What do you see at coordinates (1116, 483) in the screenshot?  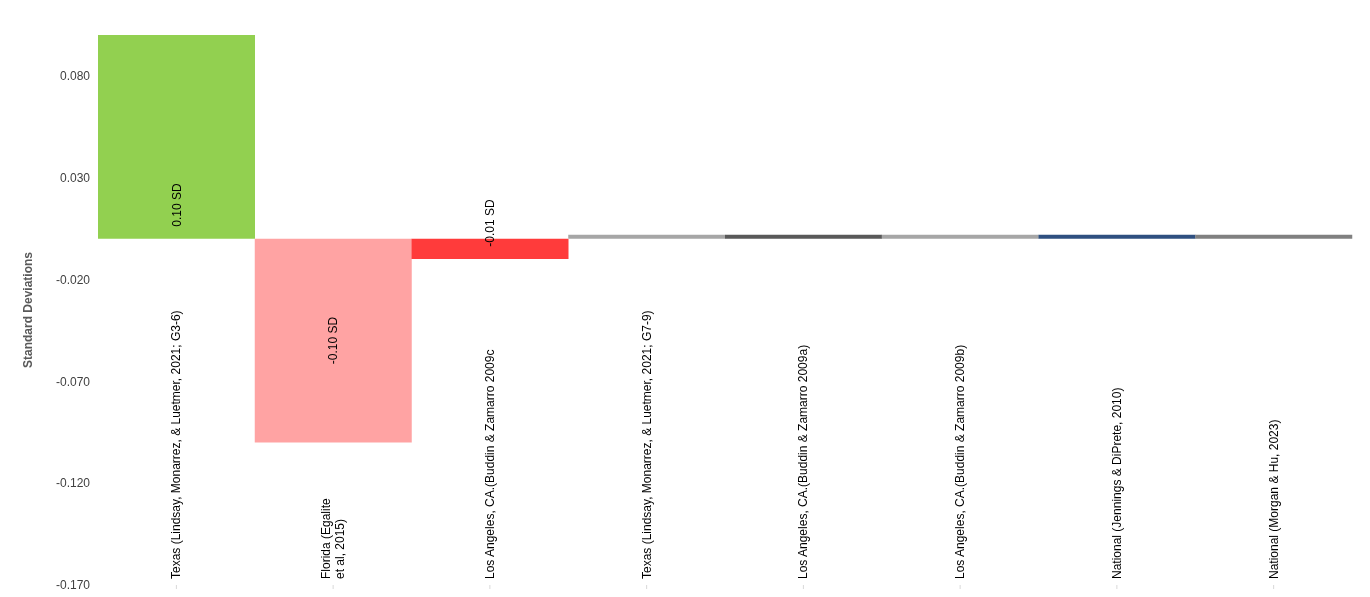 I see `x-tick-label: National (Jennings & DiPrete, 2010)` at bounding box center [1116, 483].